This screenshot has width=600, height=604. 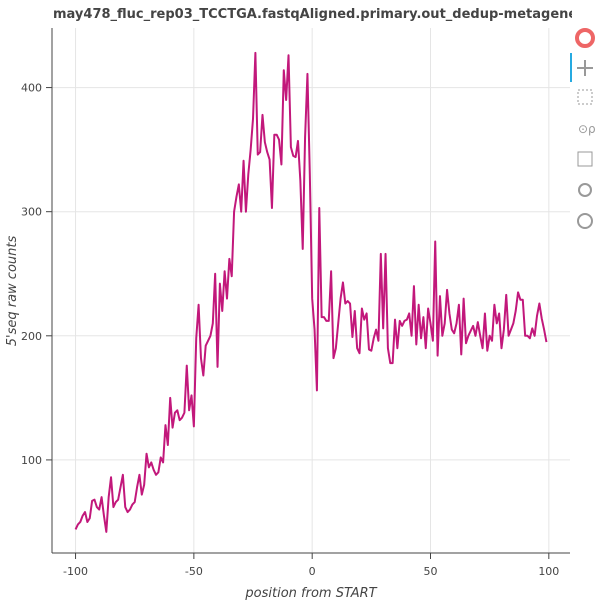 What do you see at coordinates (312, 571) in the screenshot?
I see `x-tick-label: 0` at bounding box center [312, 571].